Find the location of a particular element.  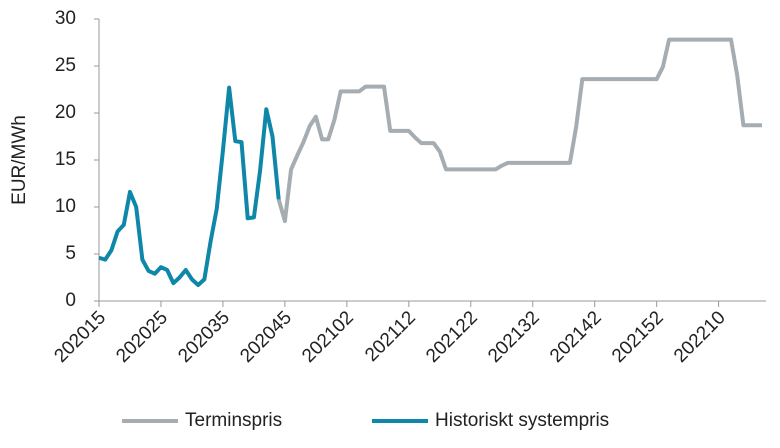

x-tick-label: 202102 is located at coordinates (328, 337).